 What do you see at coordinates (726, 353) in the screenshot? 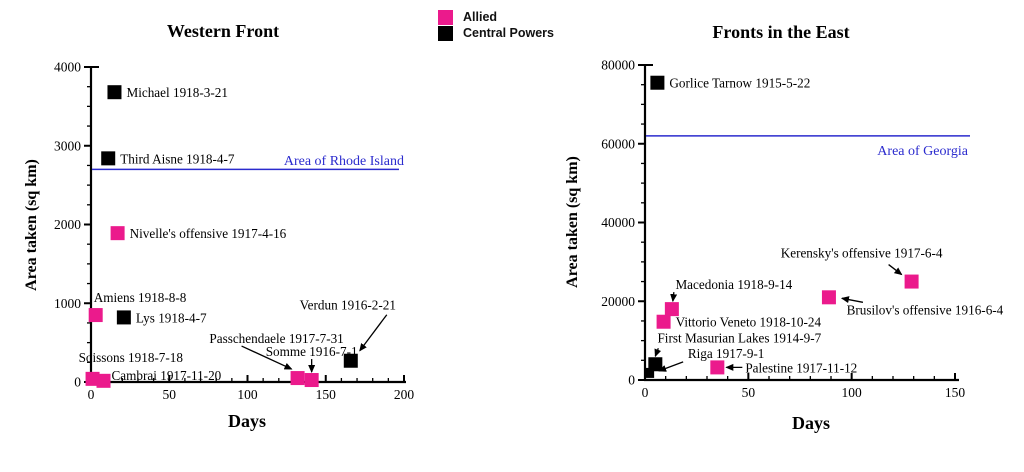
I see `data-point-label: Riga 1917-9-1` at bounding box center [726, 353].